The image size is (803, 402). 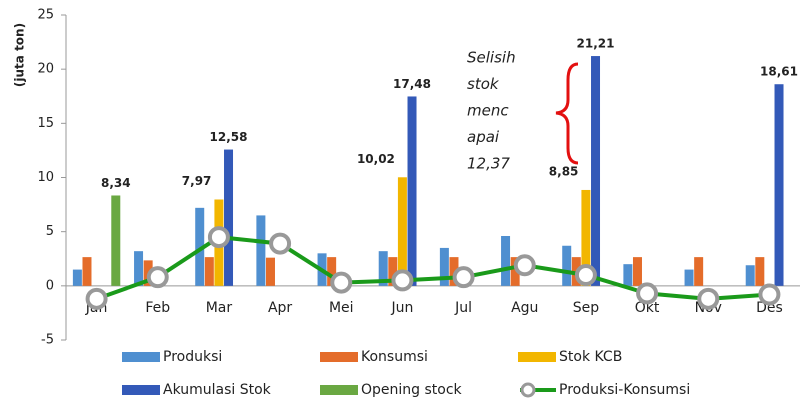 I want to click on x-tick-label: Sep, so click(x=586, y=308).